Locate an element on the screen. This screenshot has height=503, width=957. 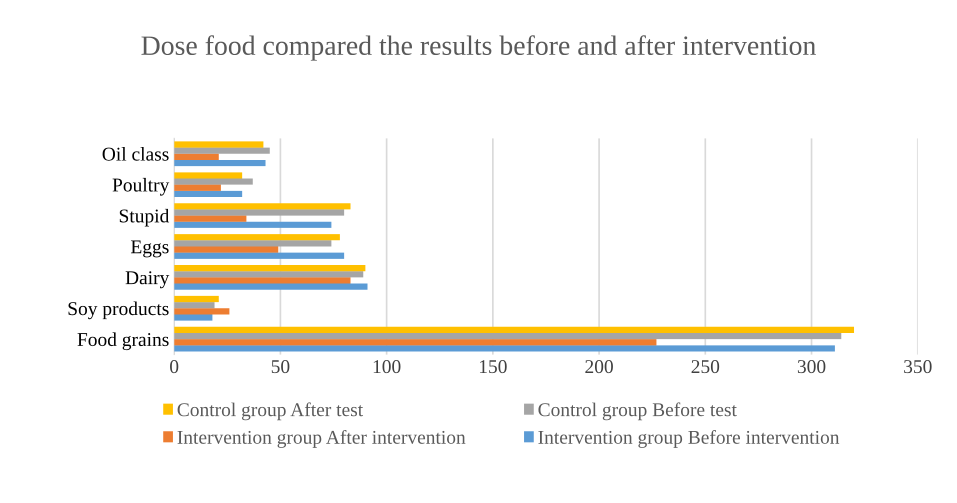
x-tick-label: 100 is located at coordinates (387, 367).